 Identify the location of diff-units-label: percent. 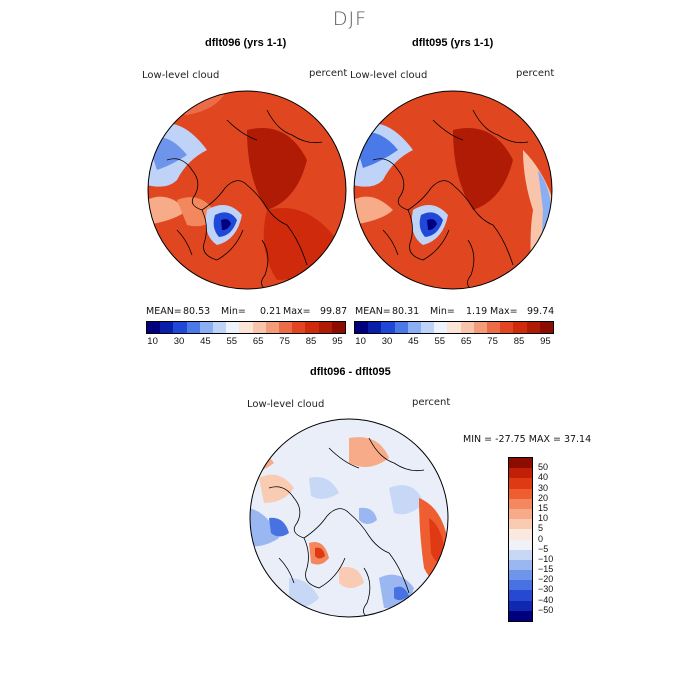
(431, 402).